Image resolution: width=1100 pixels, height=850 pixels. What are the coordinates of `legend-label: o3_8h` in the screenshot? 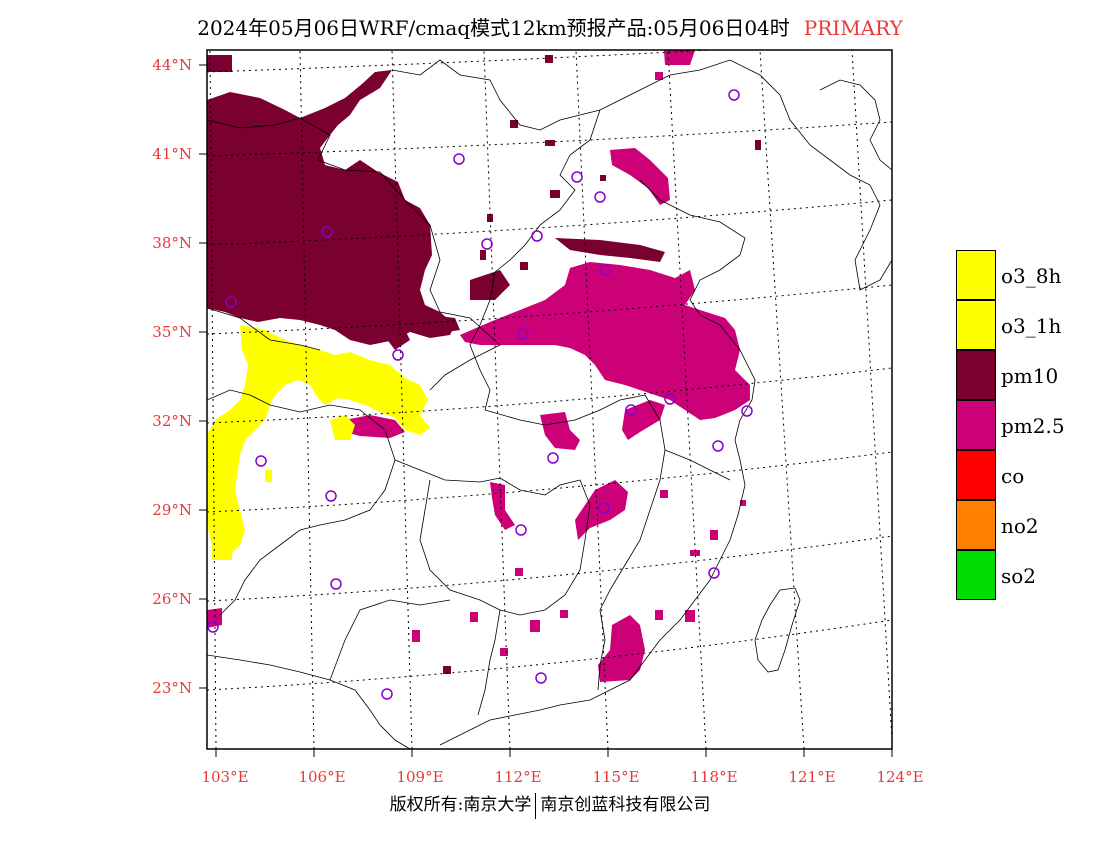 It's located at (1031, 276).